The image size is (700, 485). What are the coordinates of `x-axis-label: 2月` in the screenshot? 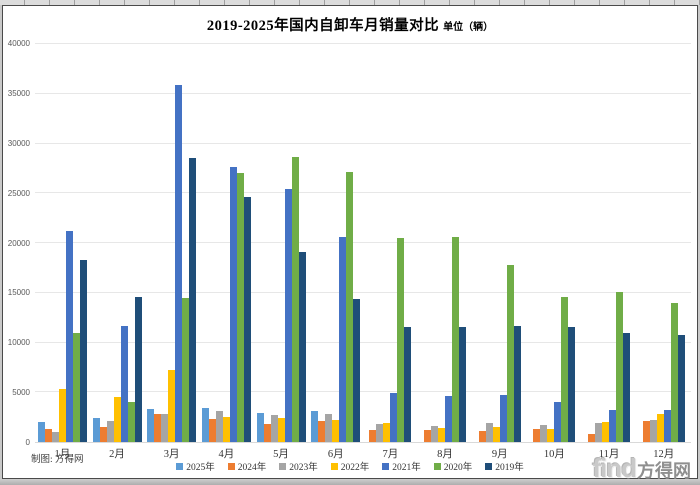 It's located at (117, 454).